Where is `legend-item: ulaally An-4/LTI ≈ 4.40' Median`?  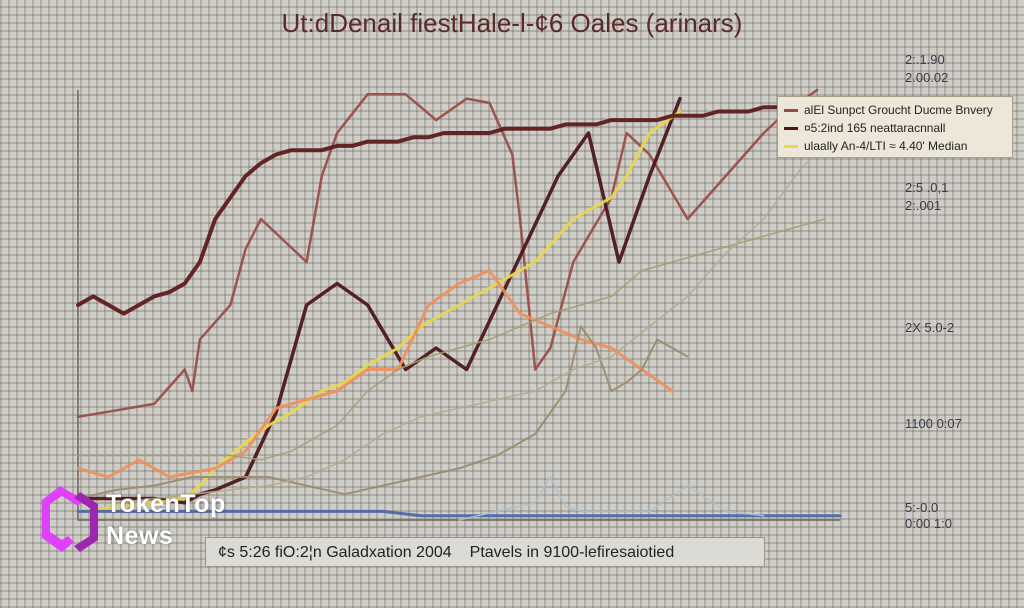
legend-item: ulaally An-4/LTI ≈ 4.40' Median is located at coordinates (895, 146).